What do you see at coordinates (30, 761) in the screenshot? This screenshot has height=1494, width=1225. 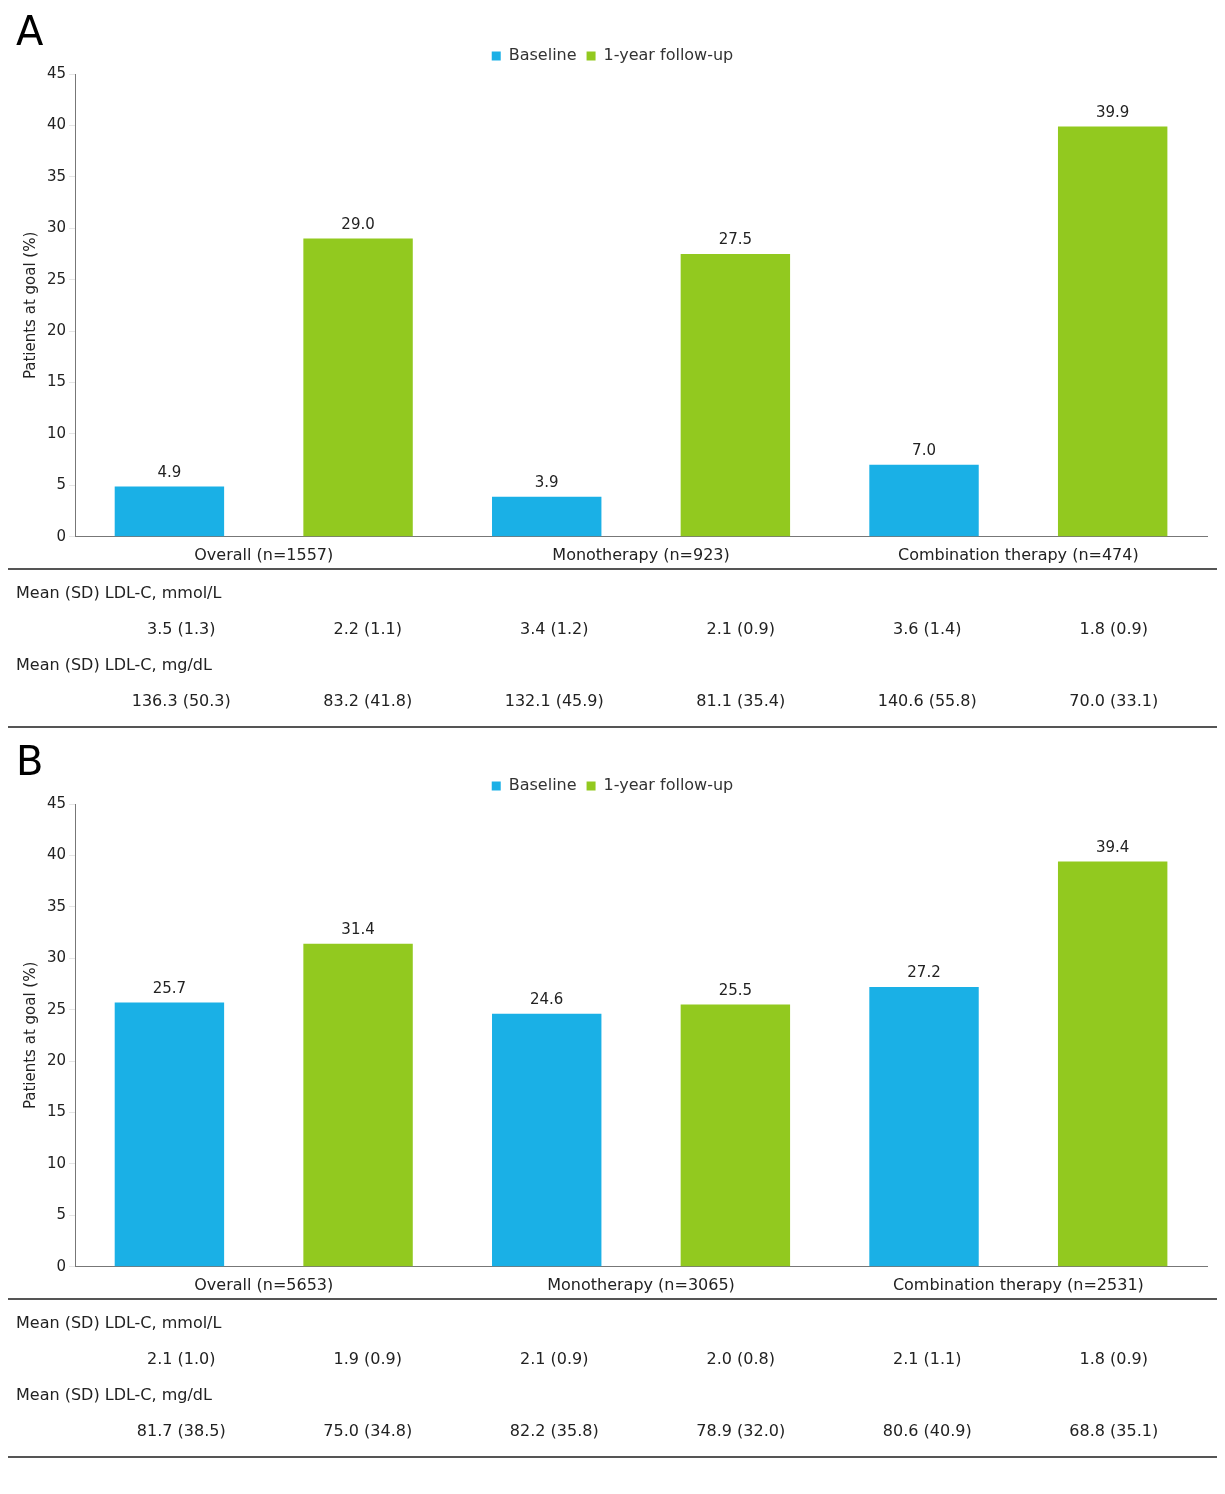 I see `chart-title: B` at bounding box center [30, 761].